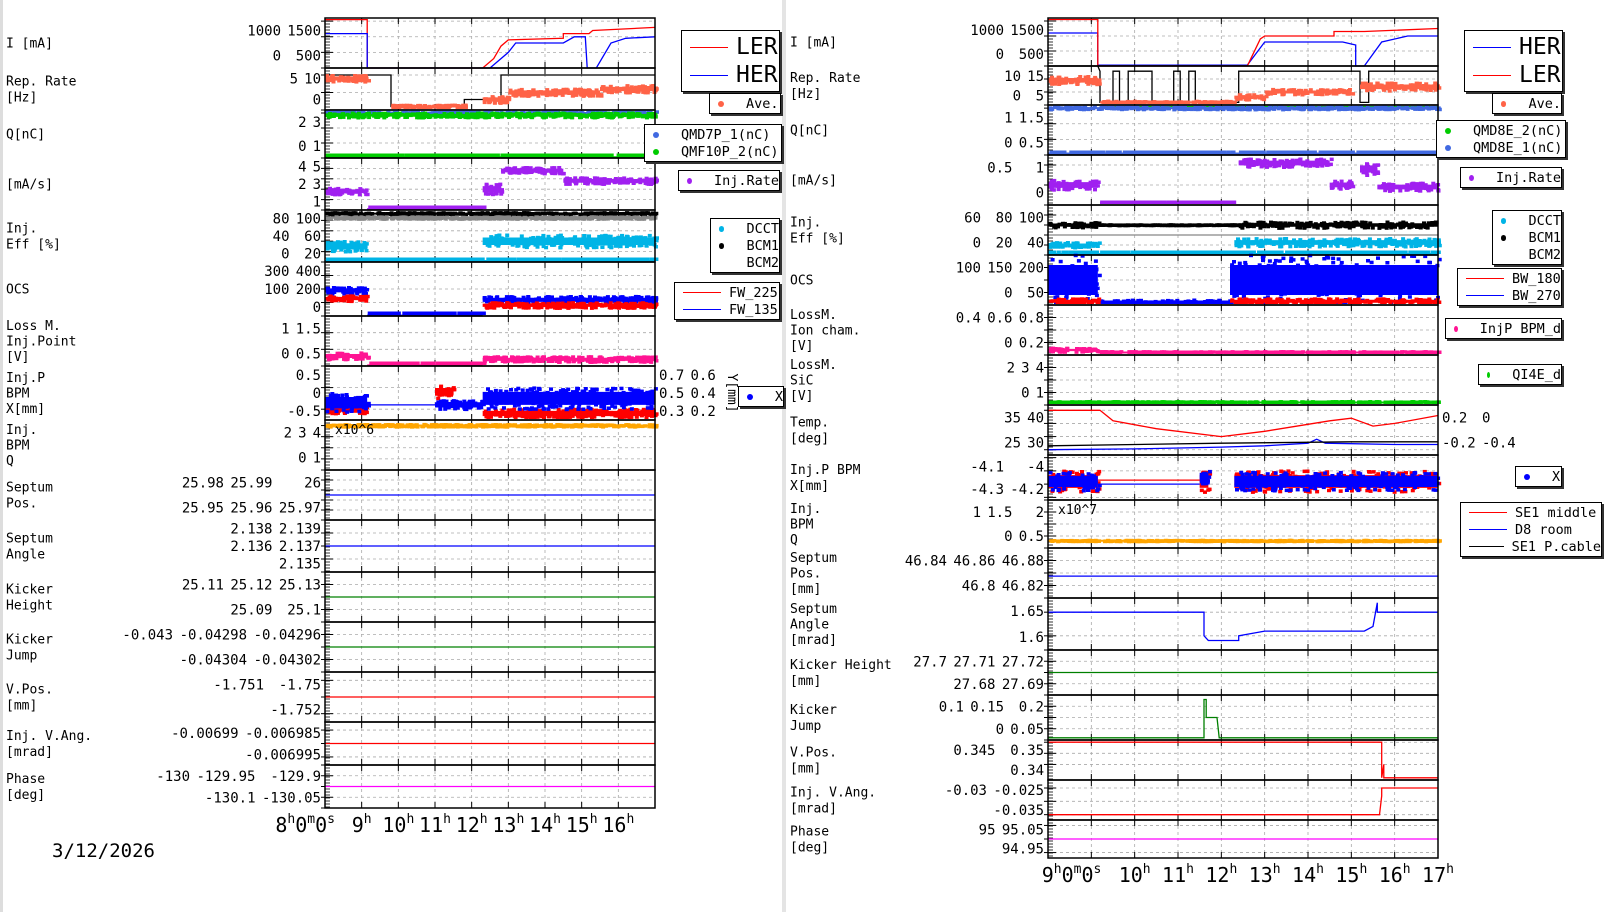  What do you see at coordinates (784, 456) in the screenshot?
I see `panel-divider` at bounding box center [784, 456].